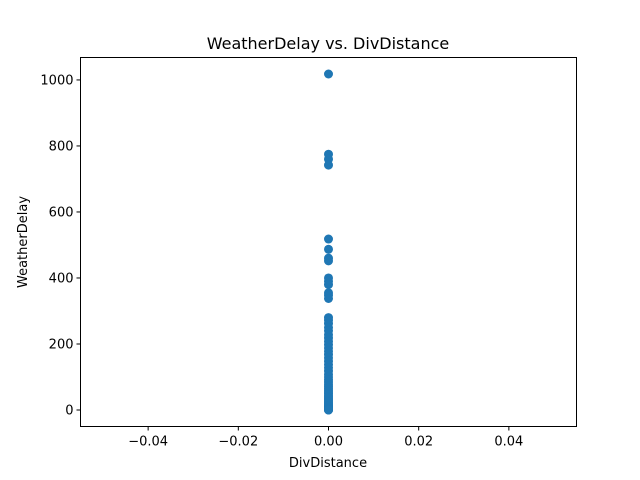 The image size is (640, 480). What do you see at coordinates (418, 442) in the screenshot?
I see `x-tick-label: 0.02` at bounding box center [418, 442].